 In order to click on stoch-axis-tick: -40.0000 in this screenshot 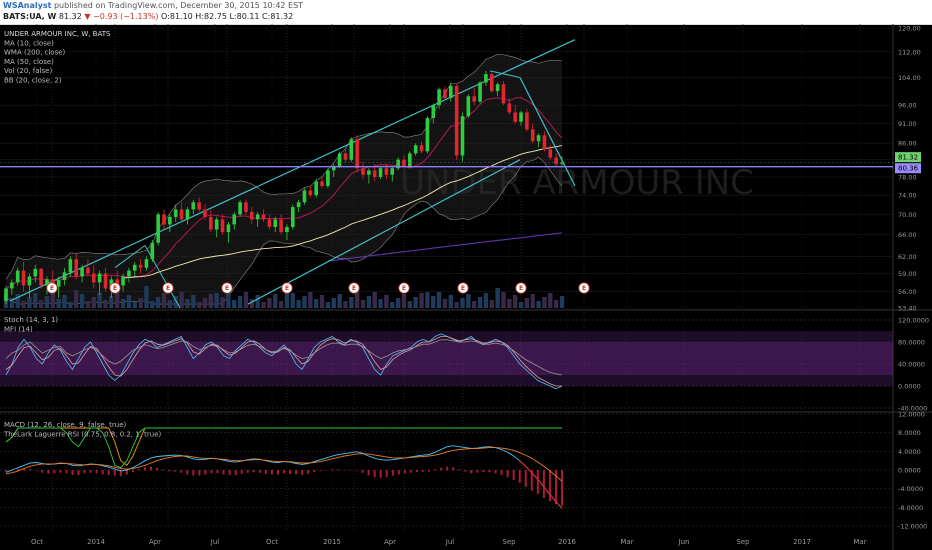, I will do `click(912, 409)`.